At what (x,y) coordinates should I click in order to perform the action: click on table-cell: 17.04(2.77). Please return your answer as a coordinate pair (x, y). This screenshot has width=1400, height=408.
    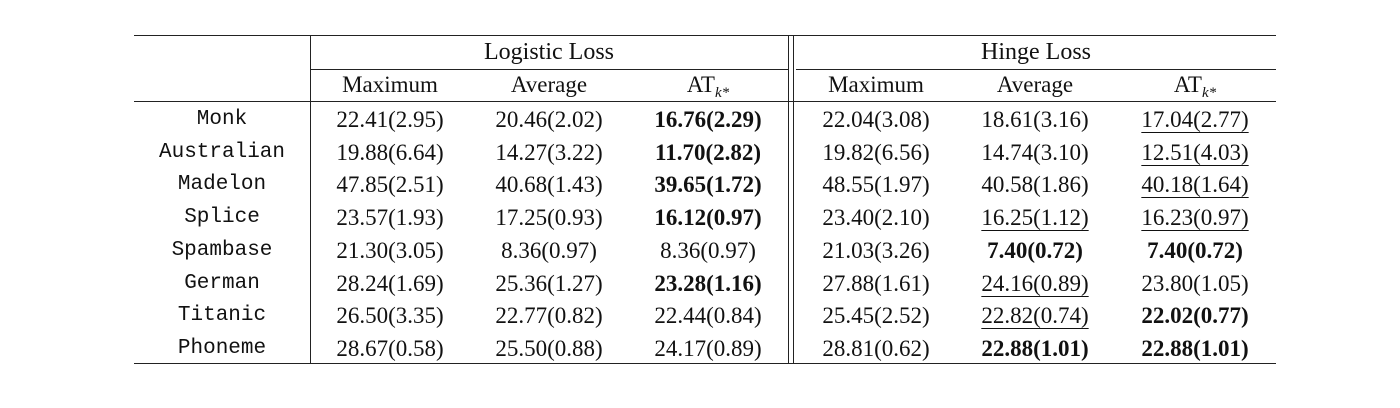
    Looking at the image, I should click on (1195, 119).